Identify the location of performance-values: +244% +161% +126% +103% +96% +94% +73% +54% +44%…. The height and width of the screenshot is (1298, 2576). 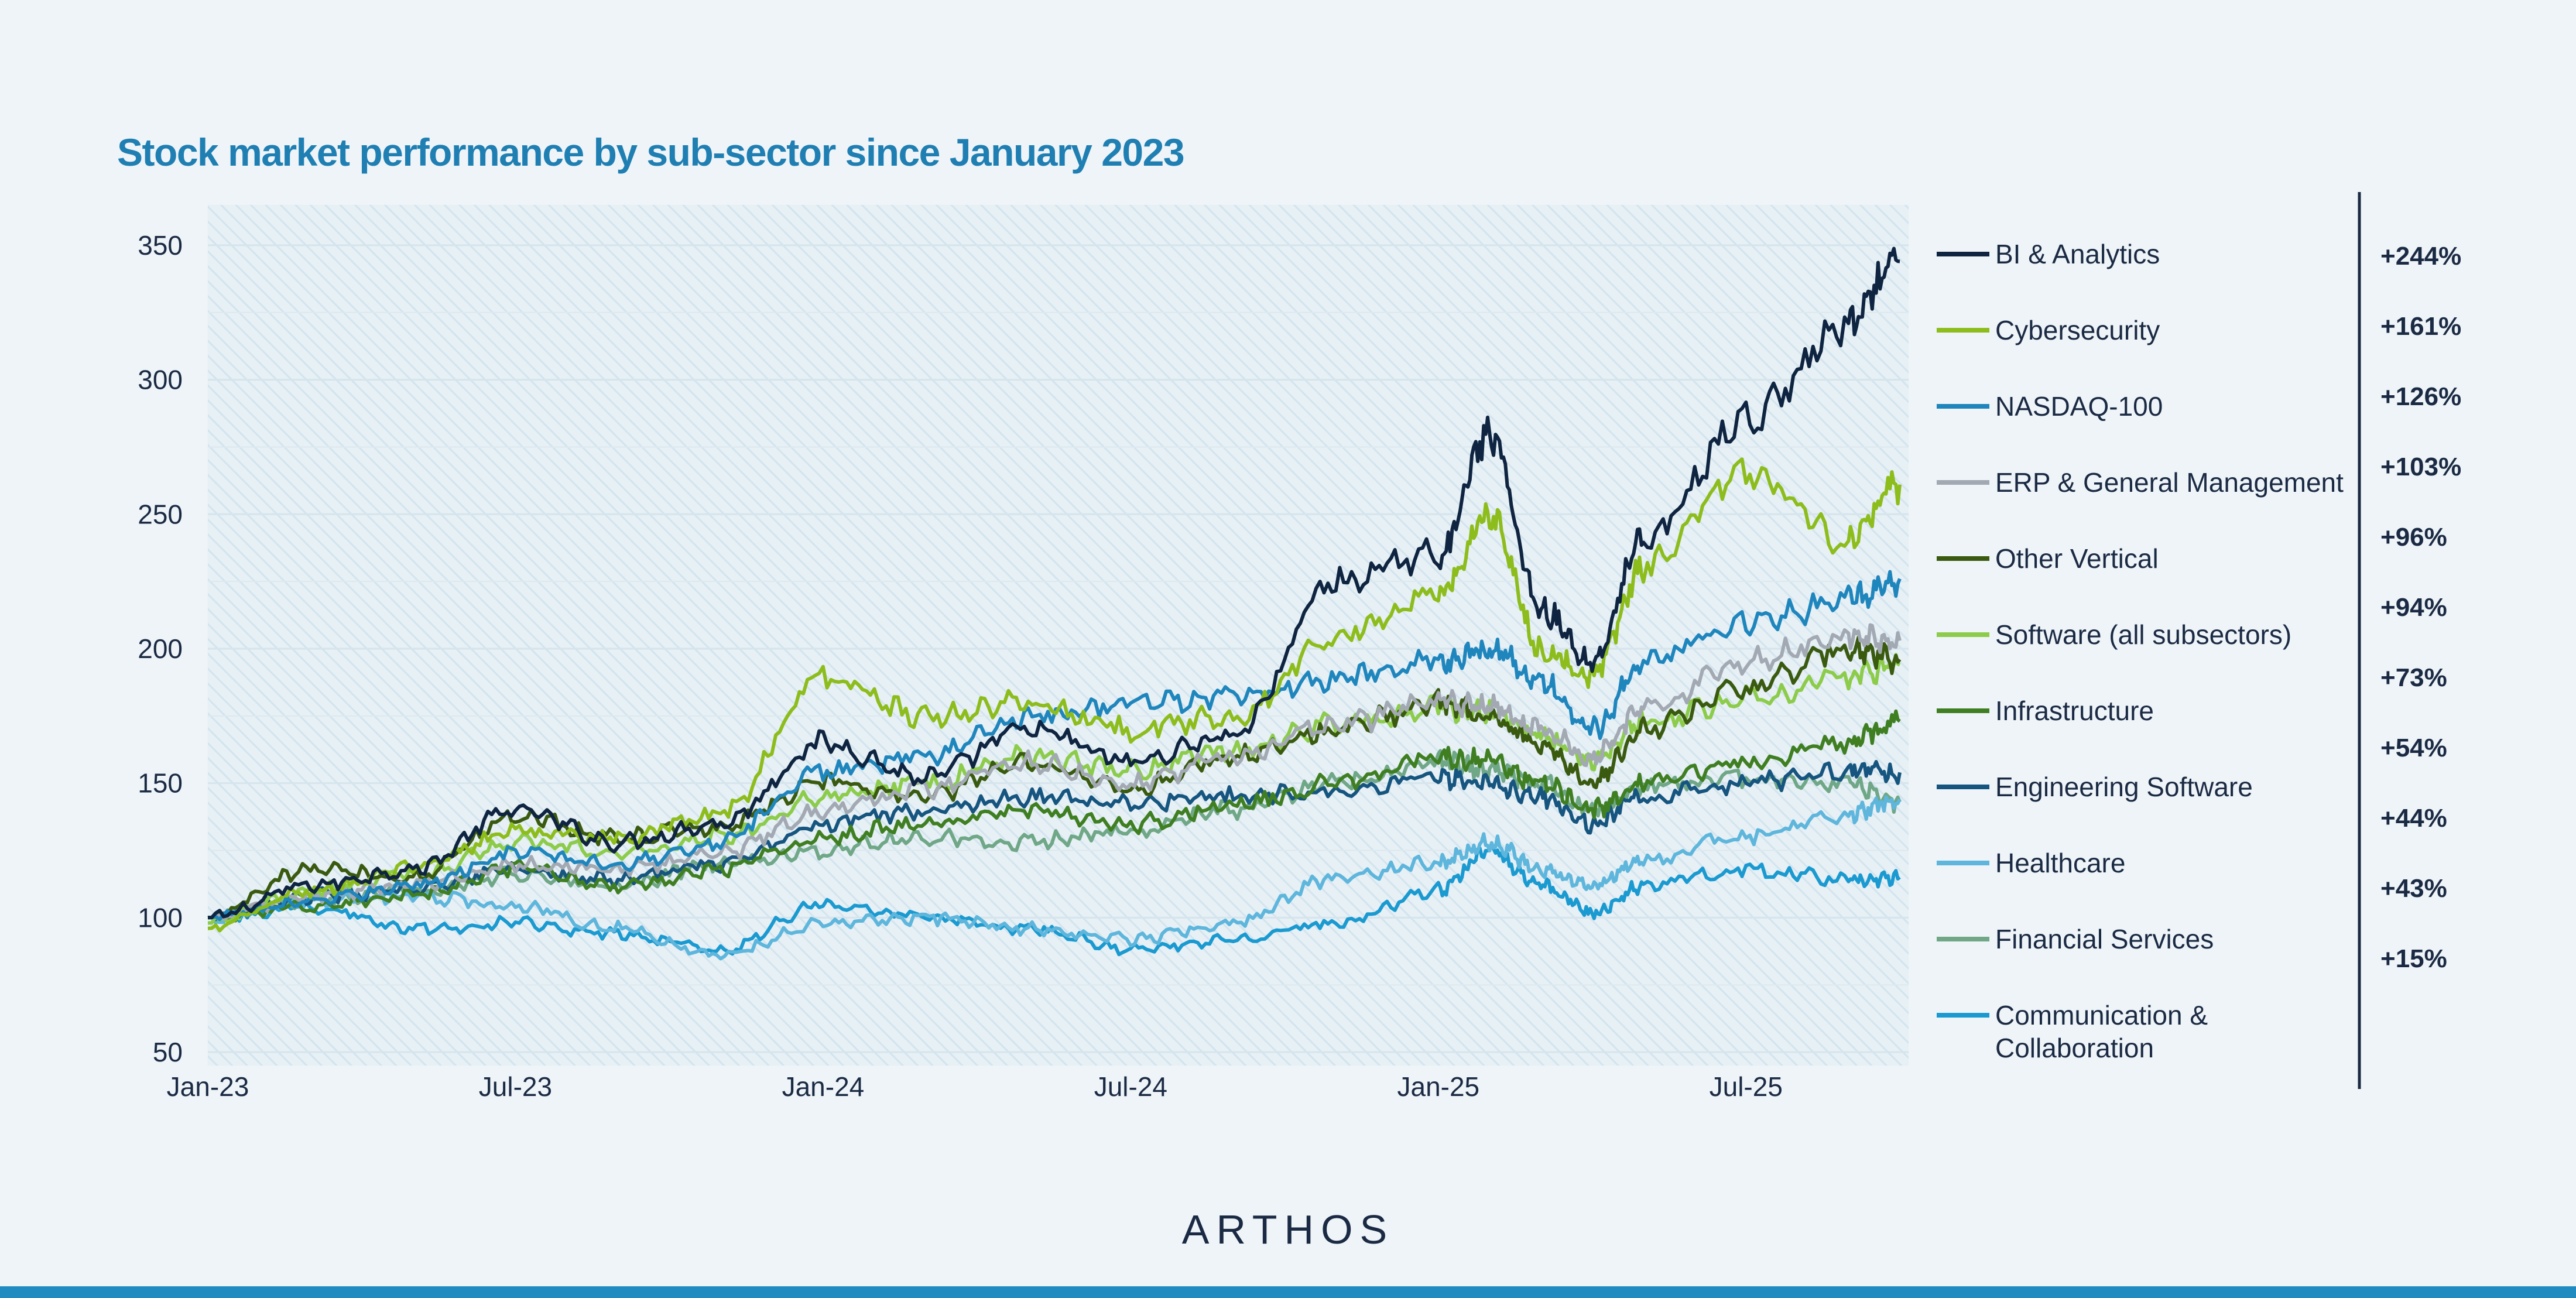
(2420, 607).